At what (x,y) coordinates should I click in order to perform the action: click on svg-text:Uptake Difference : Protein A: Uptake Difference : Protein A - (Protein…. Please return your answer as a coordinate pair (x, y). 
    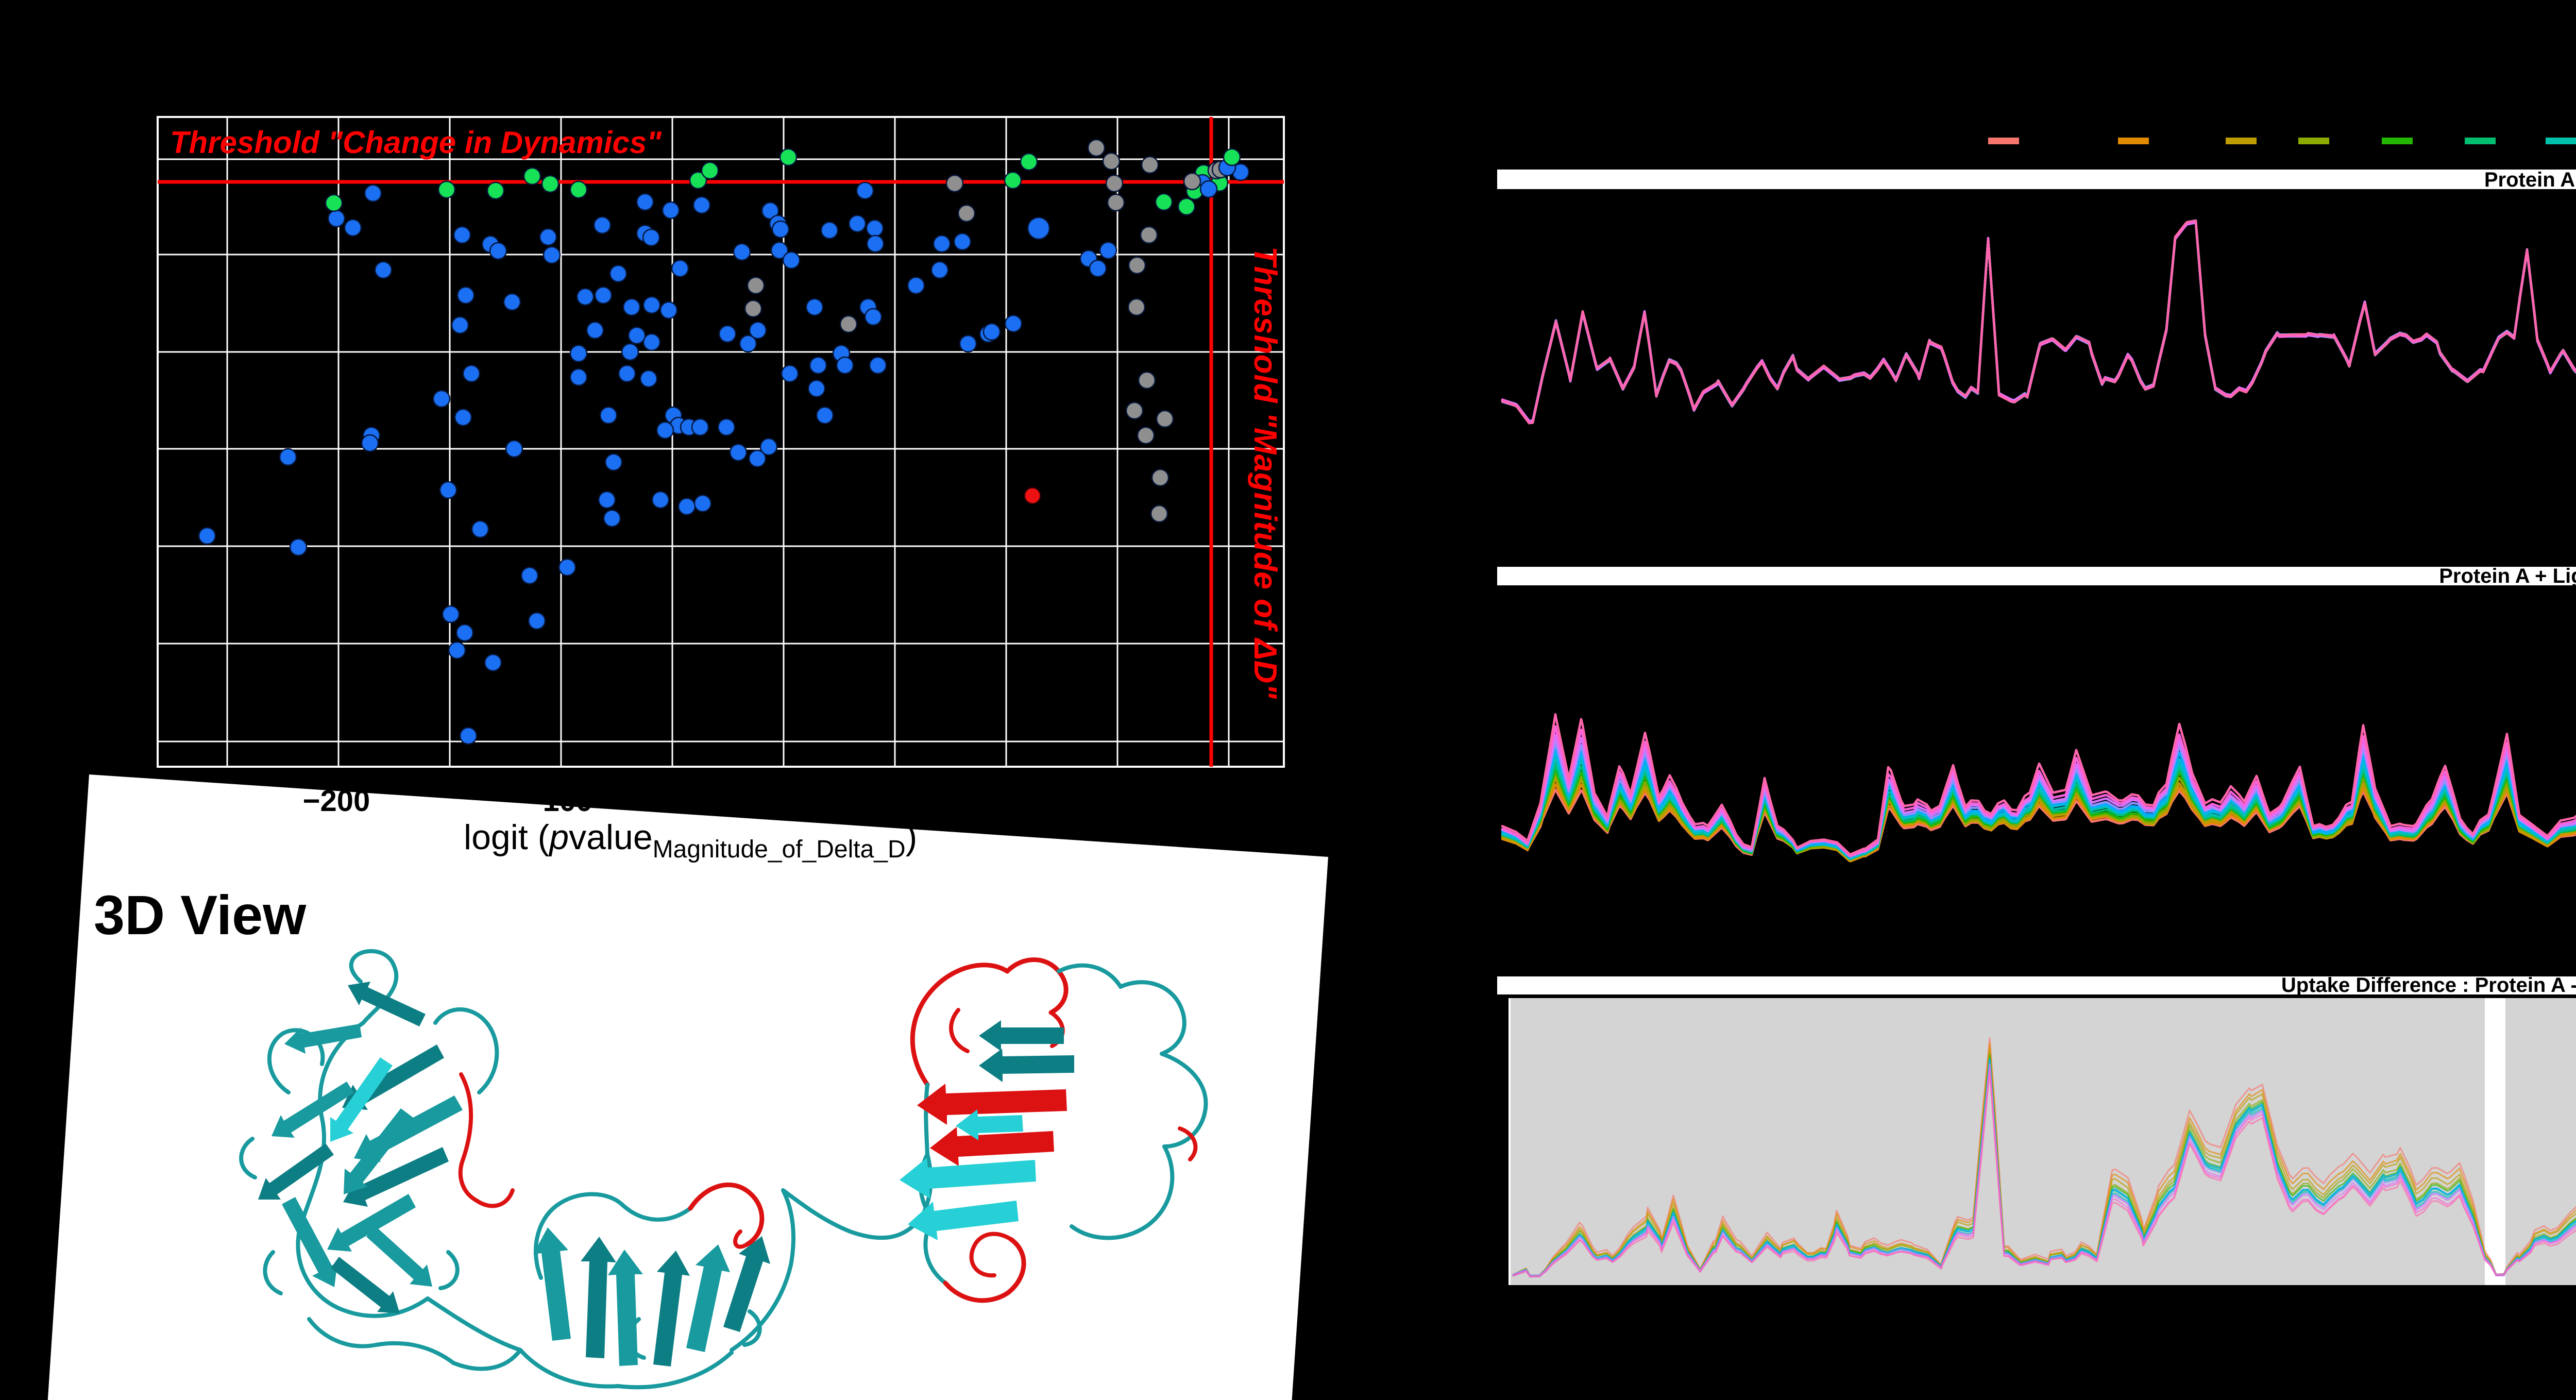
    Looking at the image, I should click on (2428, 985).